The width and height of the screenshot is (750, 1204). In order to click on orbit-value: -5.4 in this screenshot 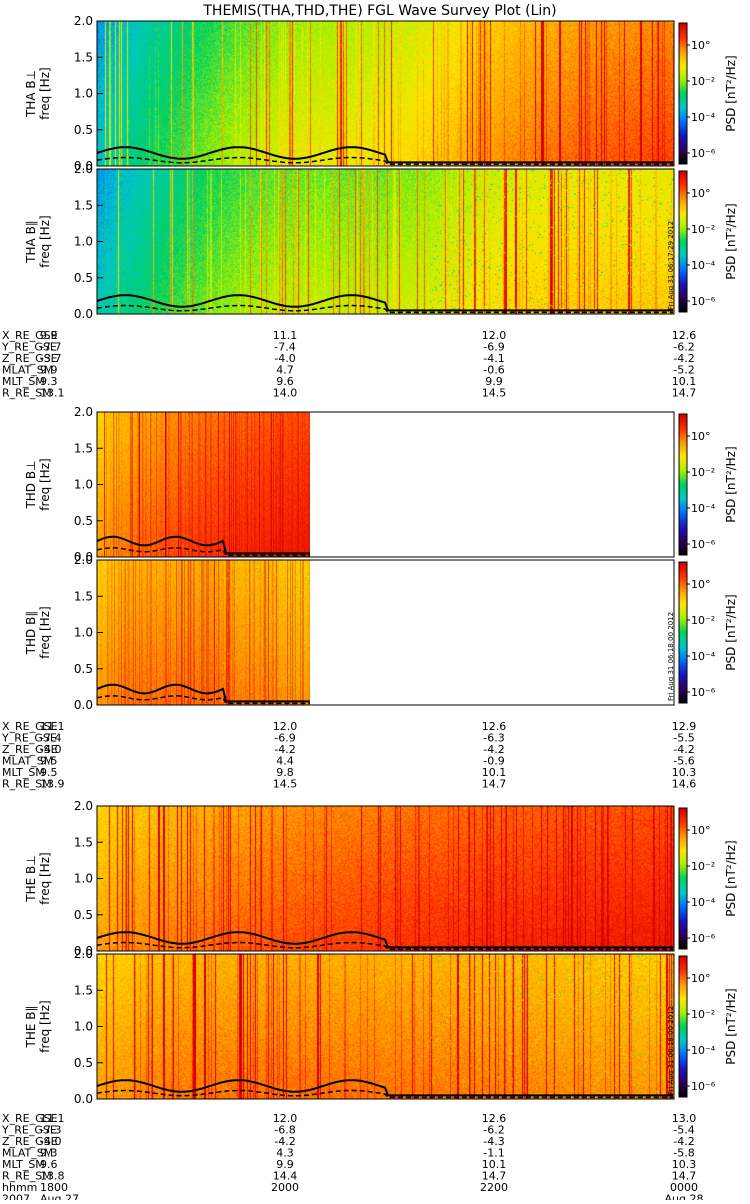, I will do `click(683, 1130)`.